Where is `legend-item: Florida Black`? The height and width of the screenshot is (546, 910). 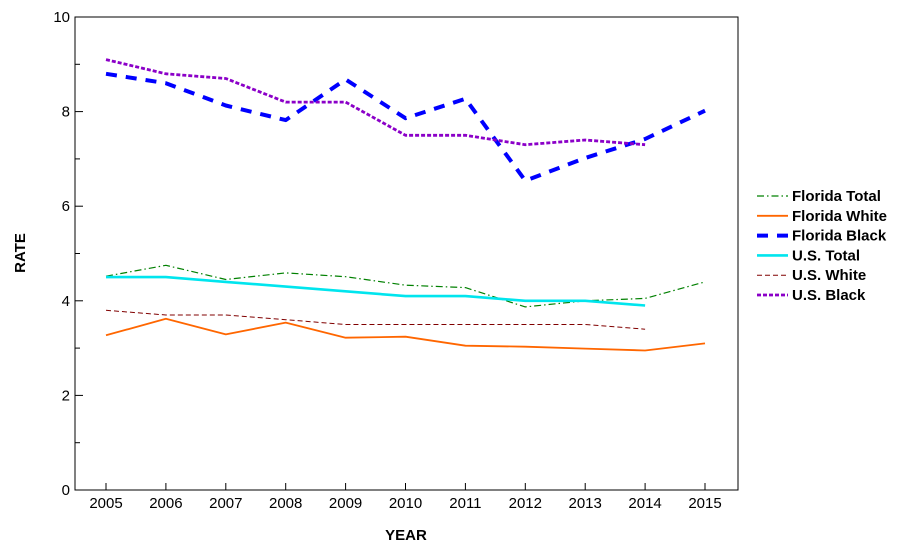
legend-item: Florida Black is located at coordinates (822, 236).